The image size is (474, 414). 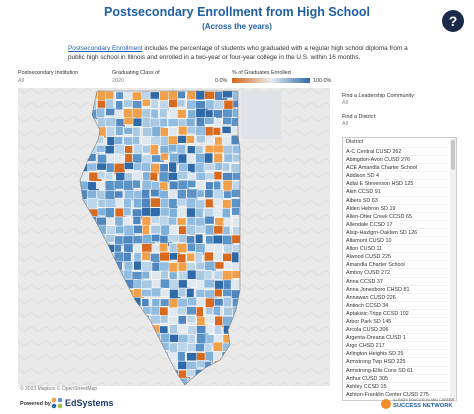 I want to click on list-item: Addison SD 4, so click(x=395, y=175).